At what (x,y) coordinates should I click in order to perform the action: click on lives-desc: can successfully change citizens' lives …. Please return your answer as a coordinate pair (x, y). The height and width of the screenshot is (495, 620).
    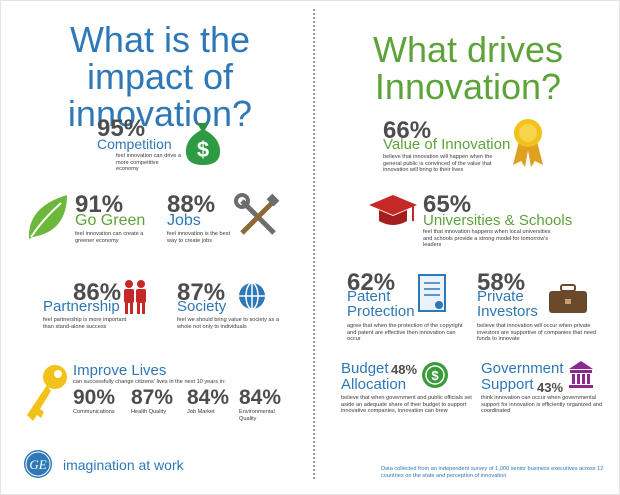
    Looking at the image, I should click on (149, 382).